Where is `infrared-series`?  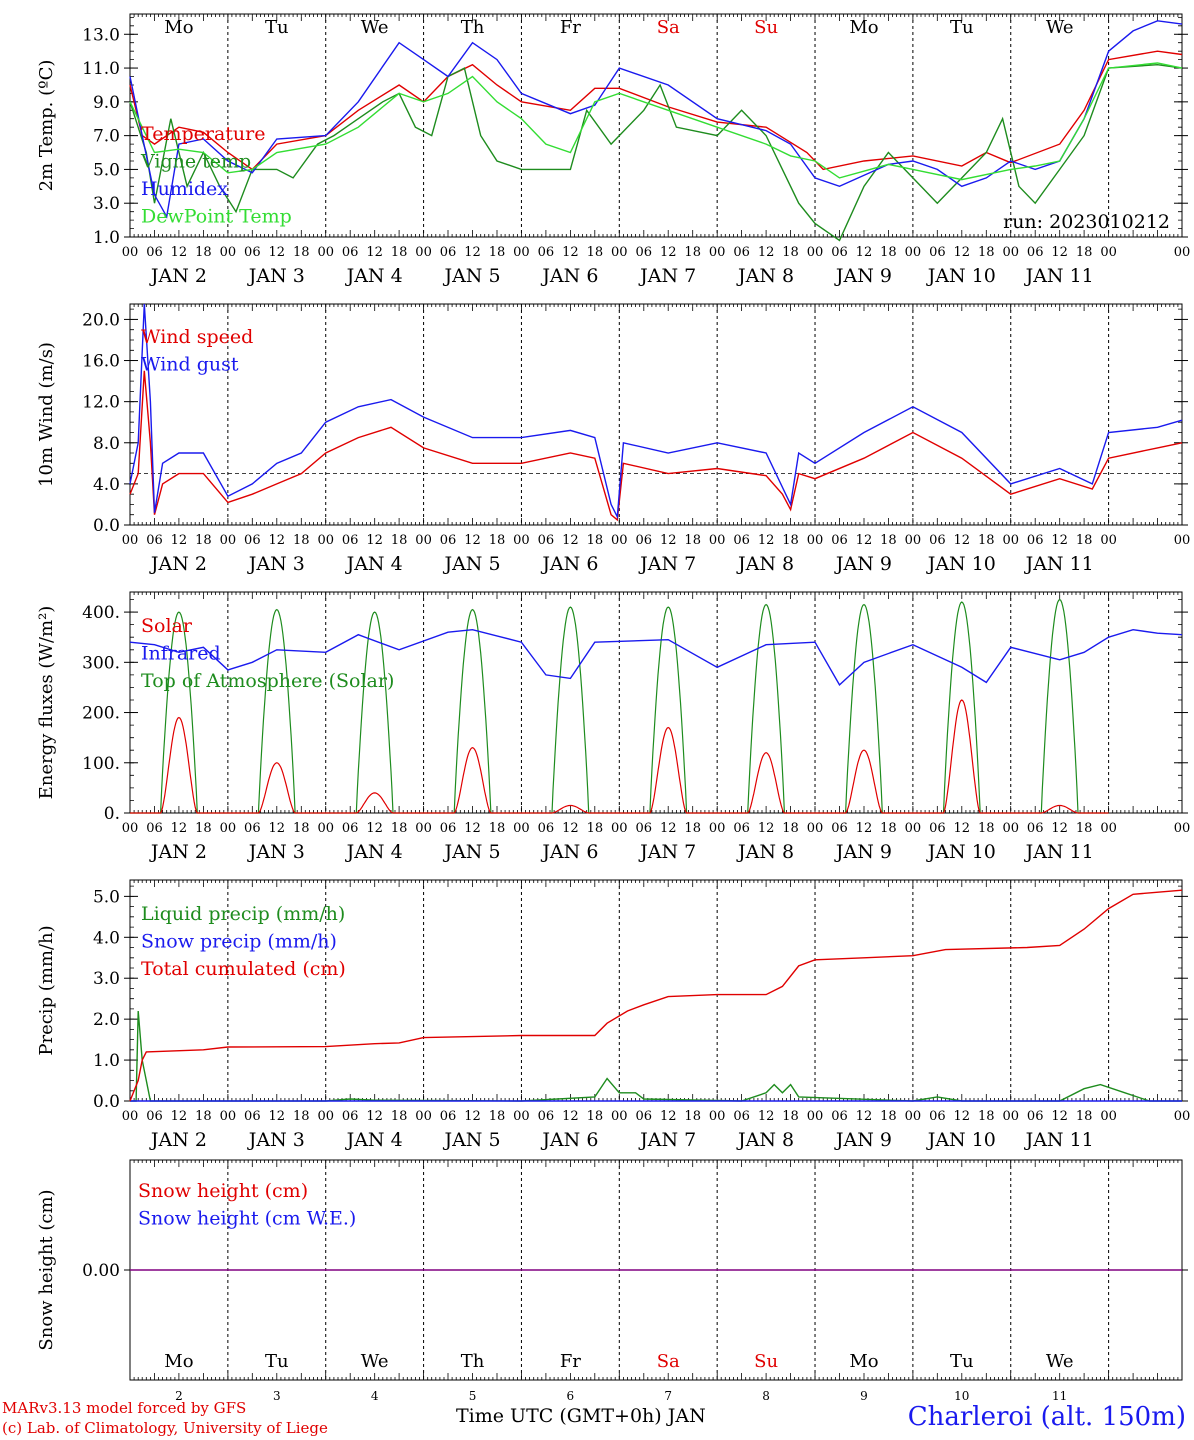 infrared-series is located at coordinates (656, 657).